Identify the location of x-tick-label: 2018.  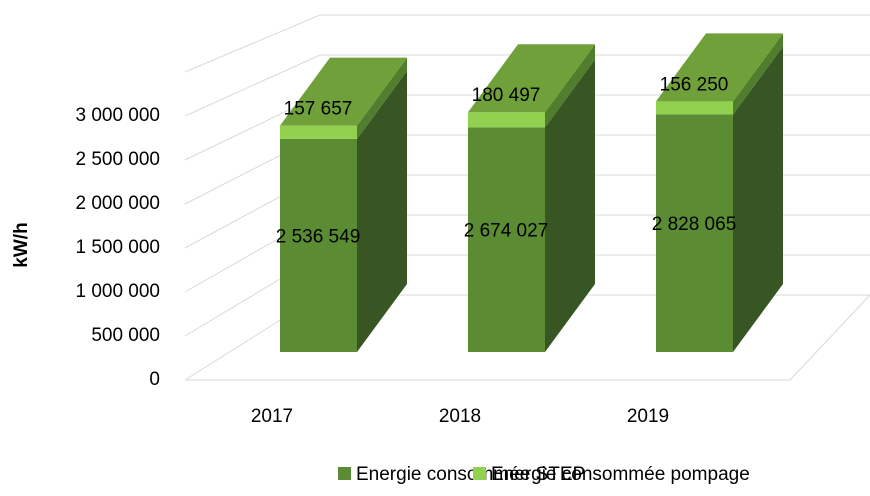
(460, 416).